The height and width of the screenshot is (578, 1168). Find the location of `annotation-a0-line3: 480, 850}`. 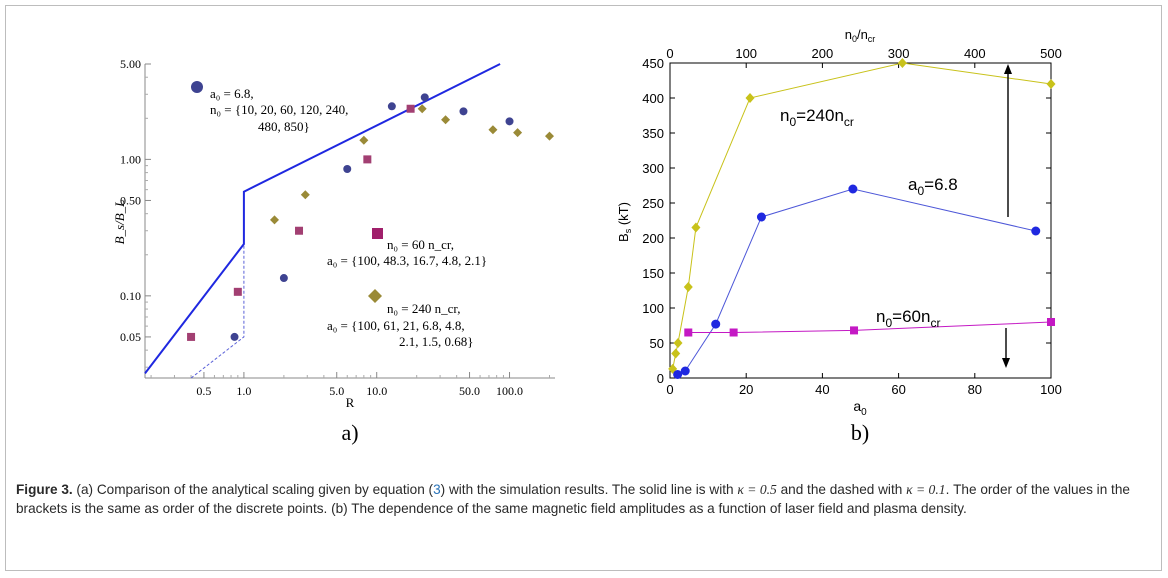

annotation-a0-line3: 480, 850} is located at coordinates (284, 126).